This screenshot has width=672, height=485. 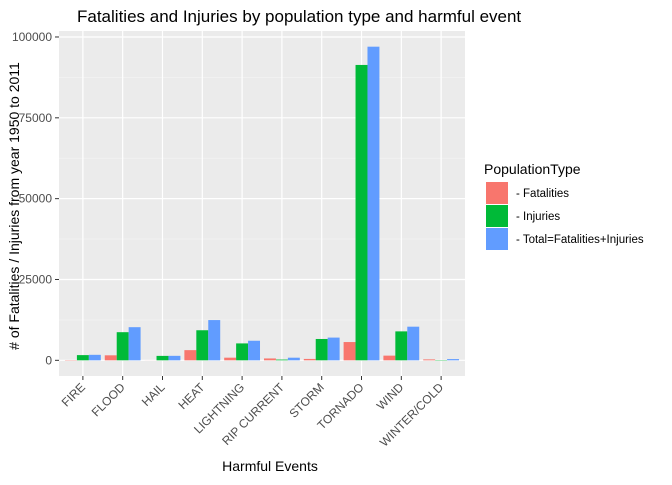 I want to click on x-tick-label: STORM, so click(x=306, y=400).